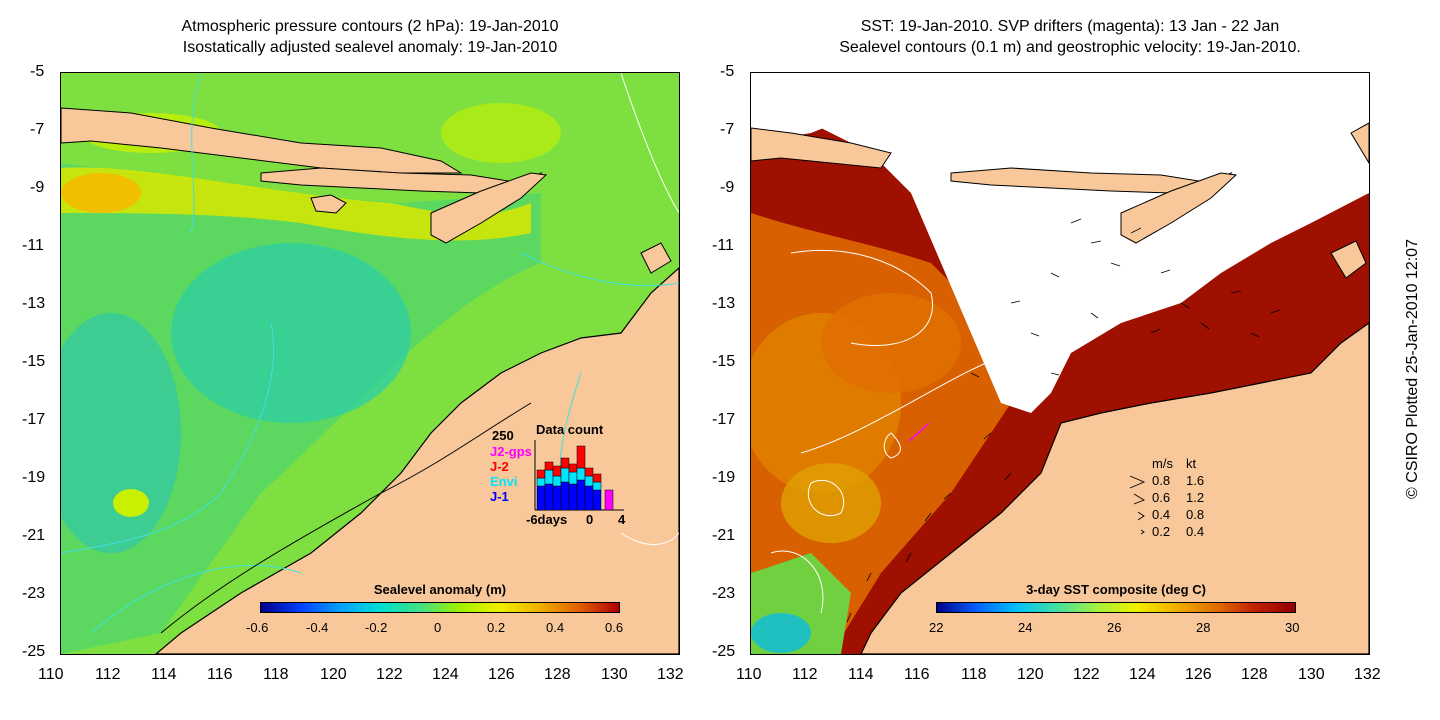 This screenshot has height=720, width=1440. Describe the element at coordinates (936, 627) in the screenshot. I see `right-cb-tick: 22` at that location.